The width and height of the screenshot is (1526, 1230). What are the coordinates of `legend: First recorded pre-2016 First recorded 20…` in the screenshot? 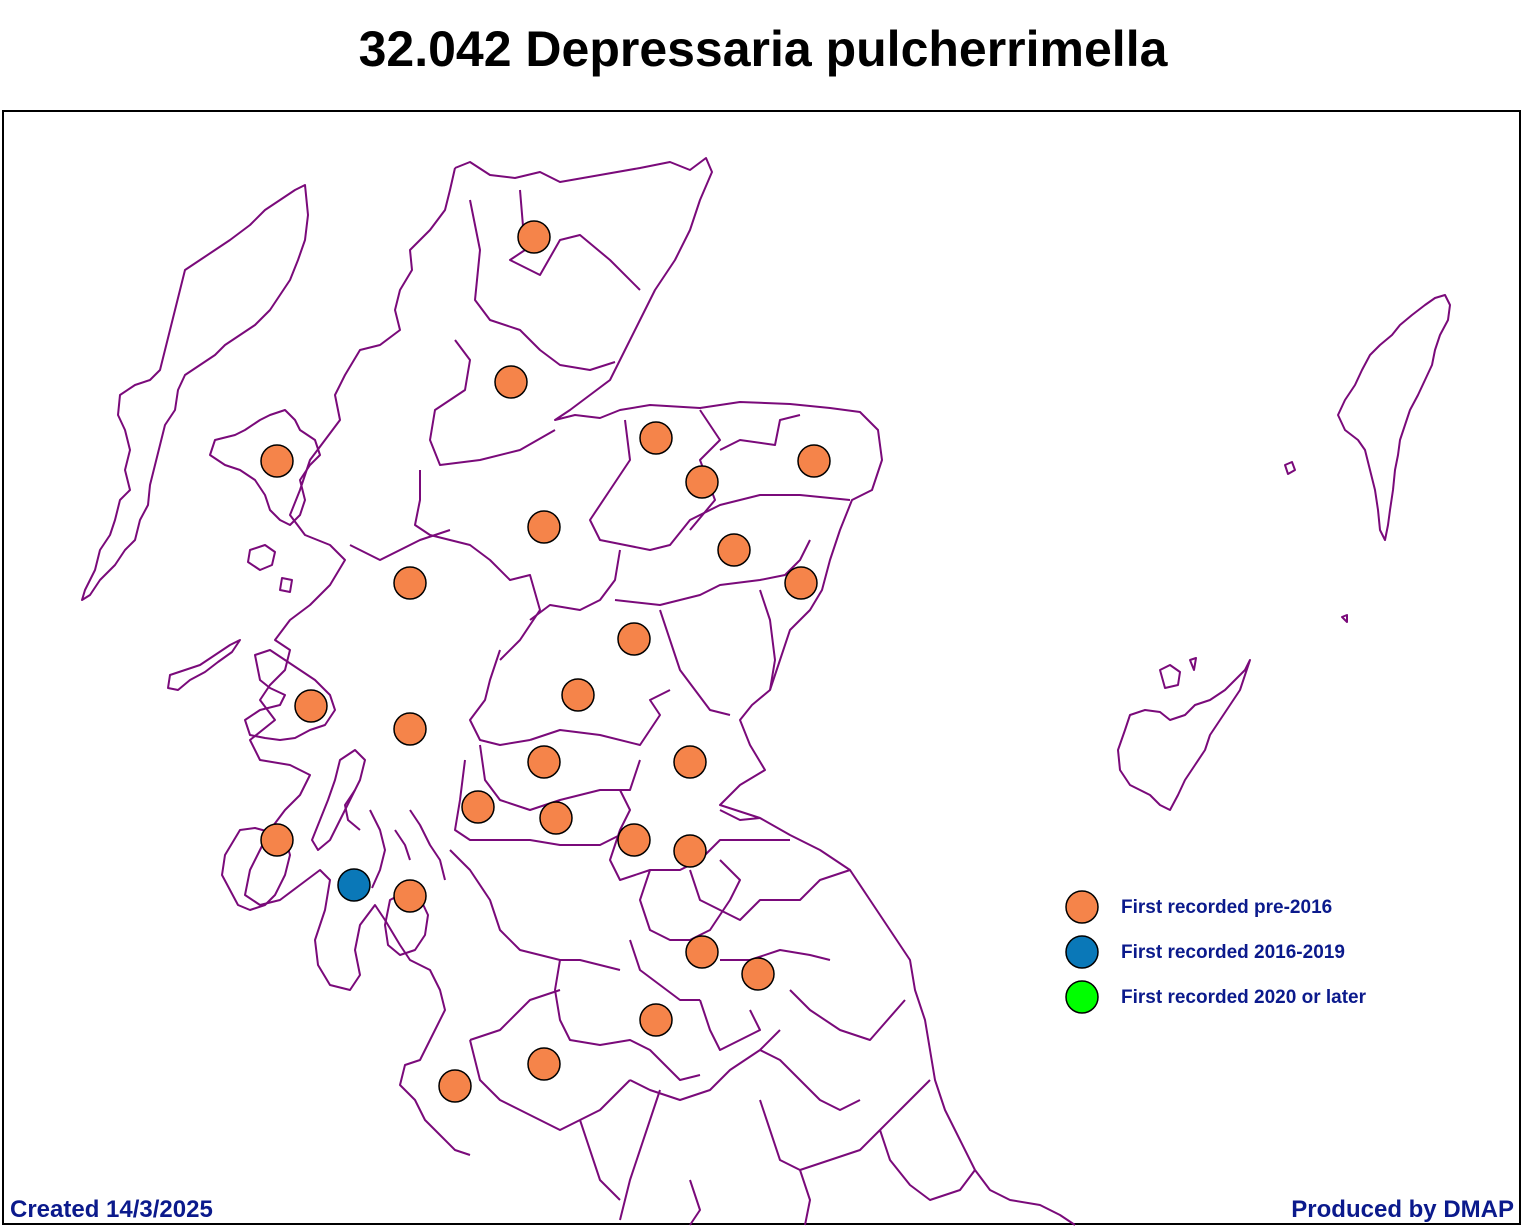 It's located at (1216, 952).